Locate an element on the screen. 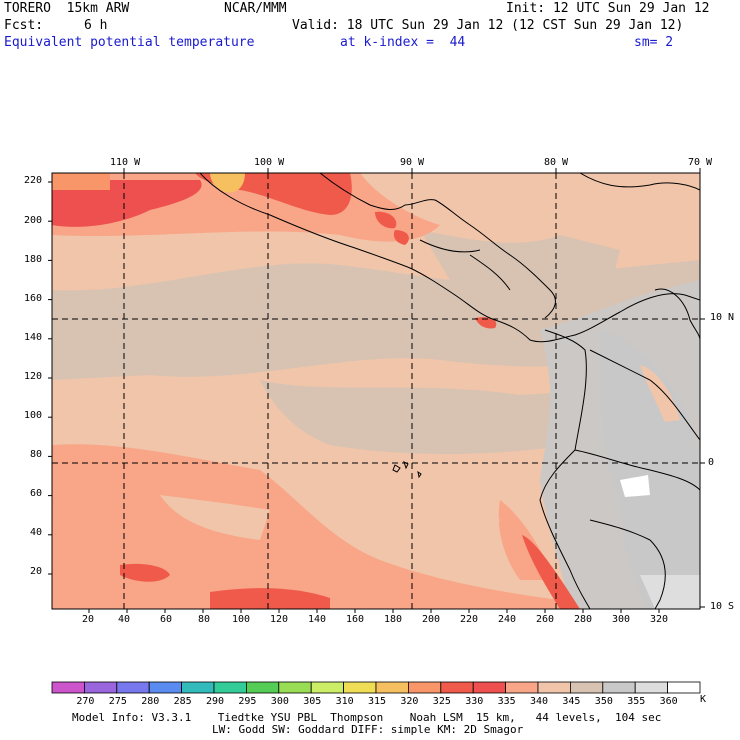 Image resolution: width=740 pixels, height=740 pixels. y-tick-label: 140 is located at coordinates (33, 337).